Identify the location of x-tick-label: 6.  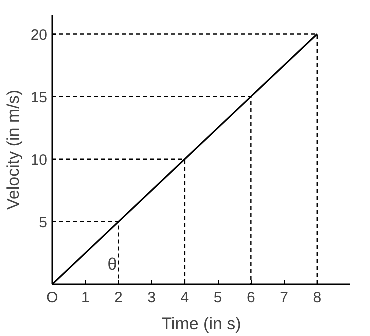
(251, 298).